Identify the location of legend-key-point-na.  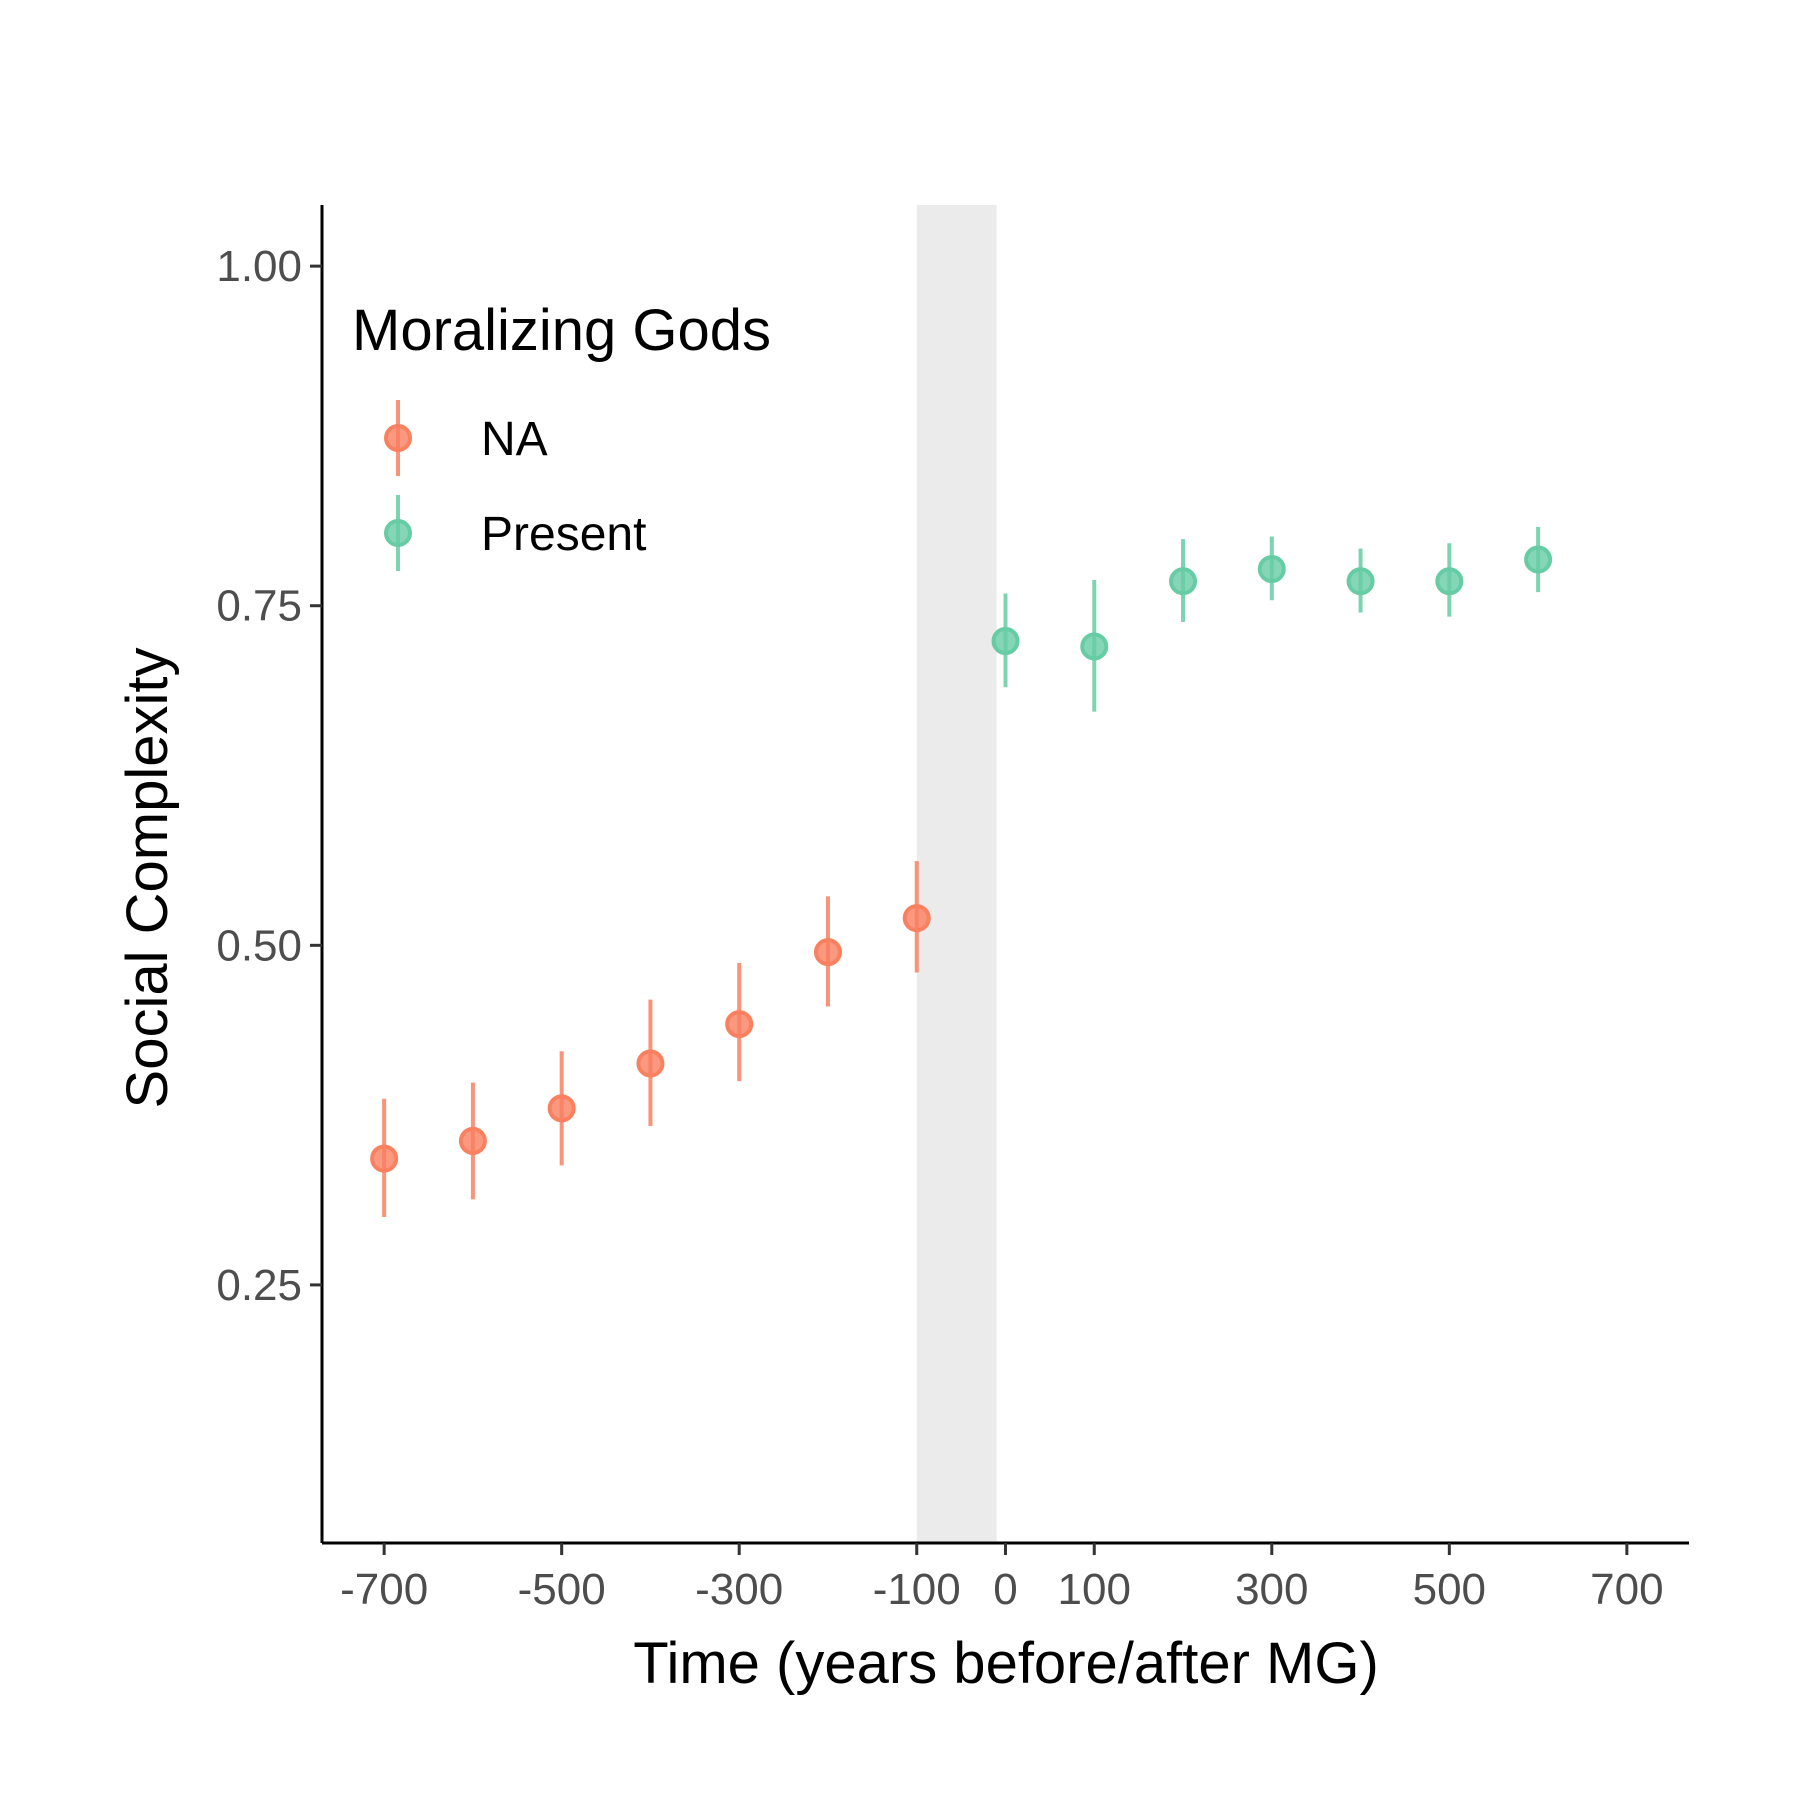
(398, 438).